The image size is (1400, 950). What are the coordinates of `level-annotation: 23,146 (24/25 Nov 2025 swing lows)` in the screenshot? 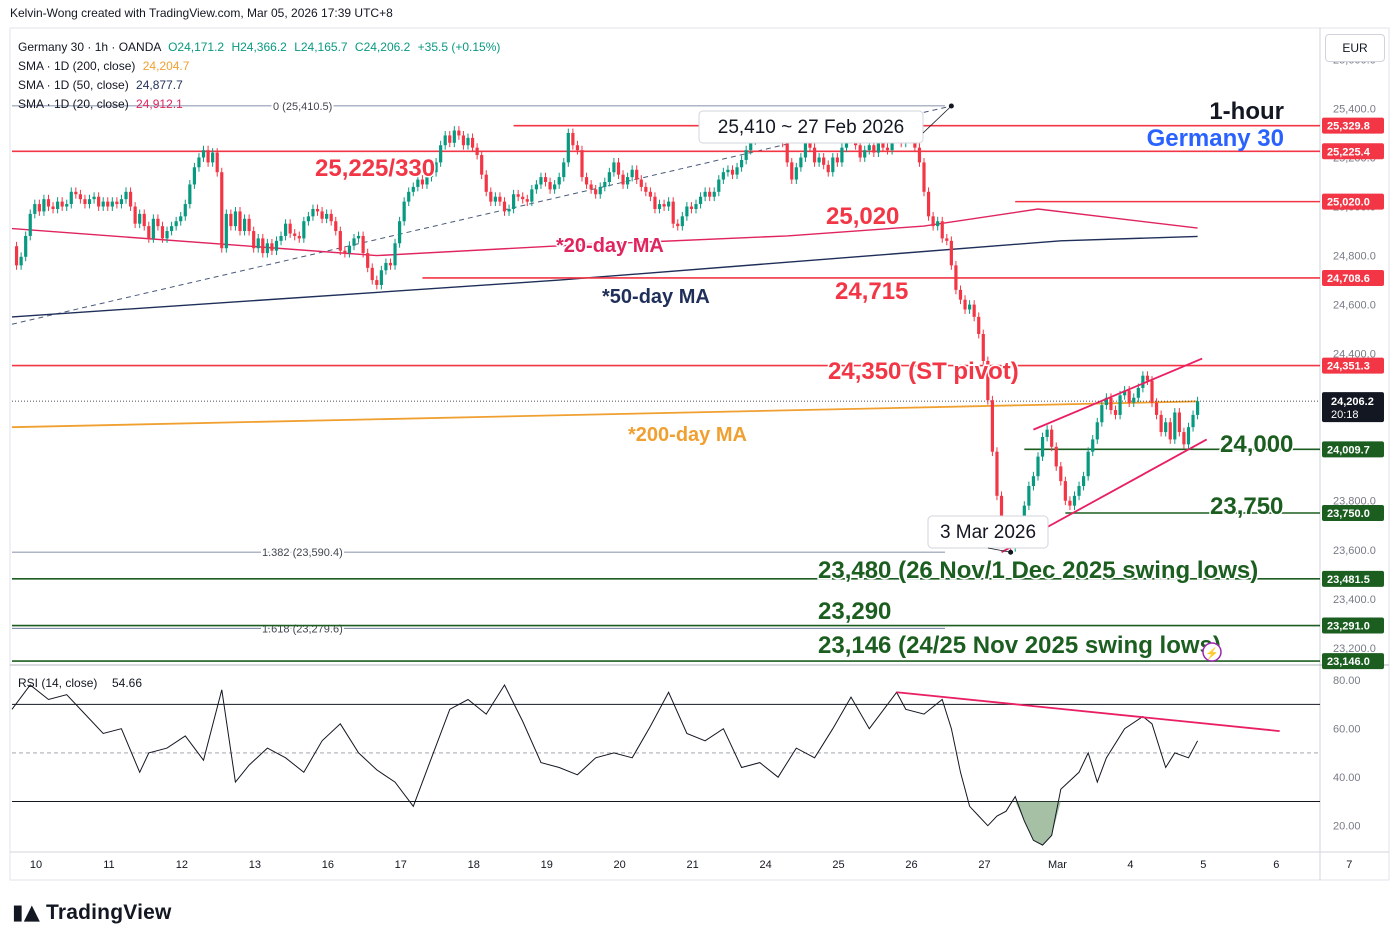 It's located at (1019, 645).